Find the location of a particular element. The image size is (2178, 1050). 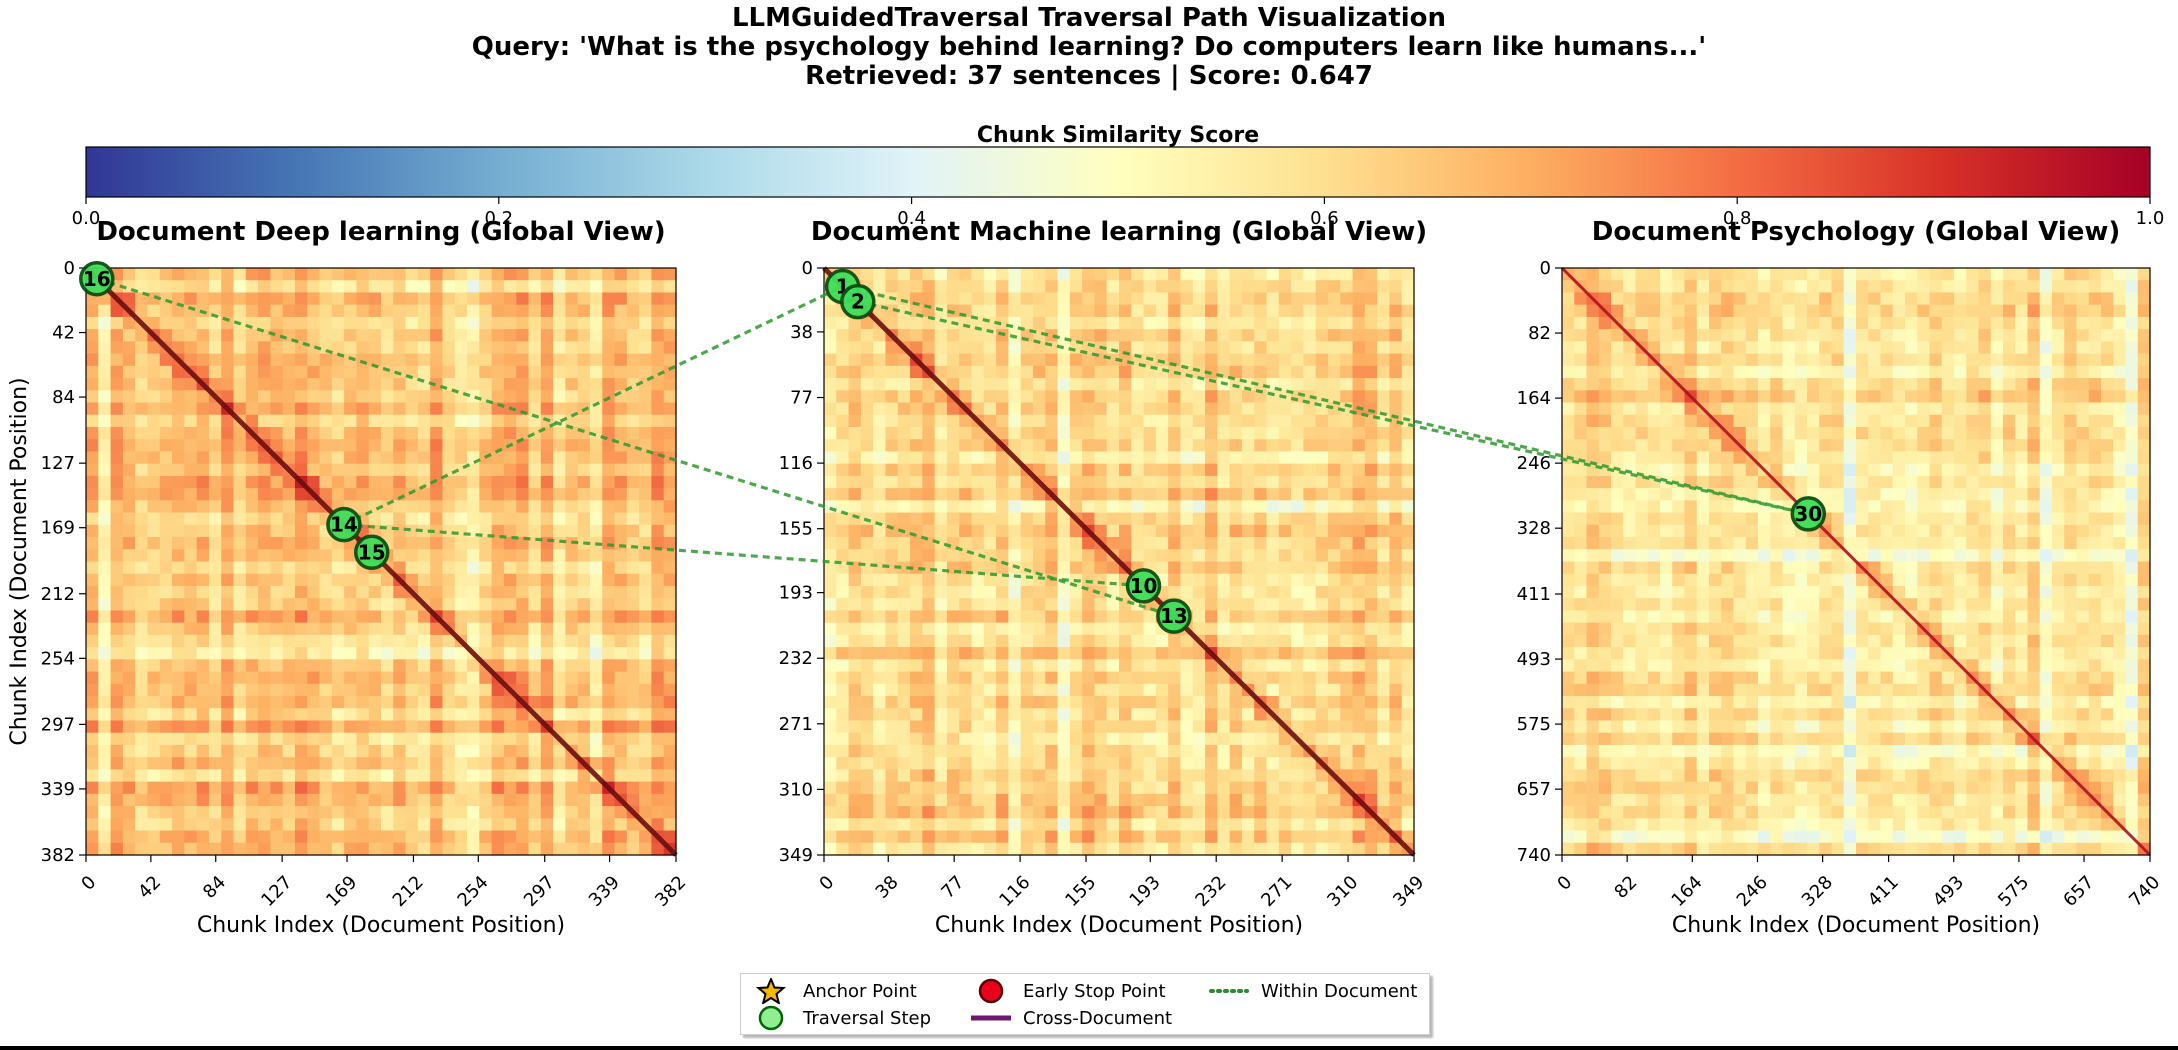

x-tick-label: 382 is located at coordinates (670, 891).